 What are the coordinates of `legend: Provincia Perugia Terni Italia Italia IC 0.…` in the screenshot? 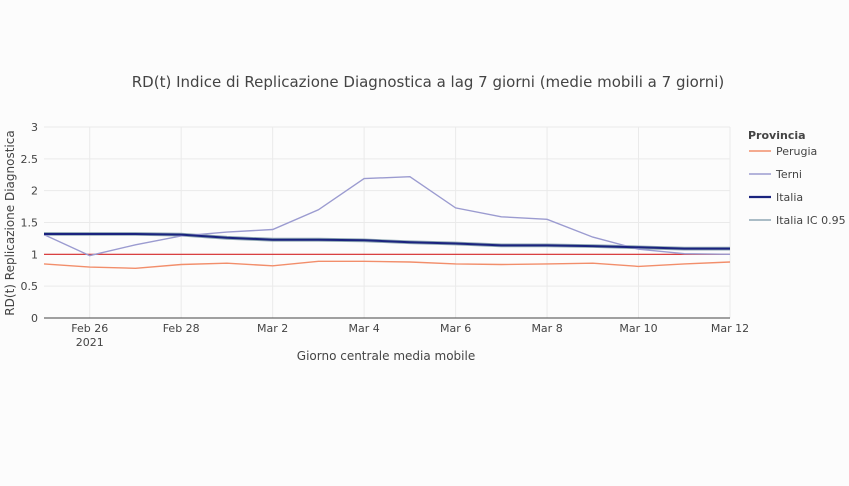 It's located at (797, 178).